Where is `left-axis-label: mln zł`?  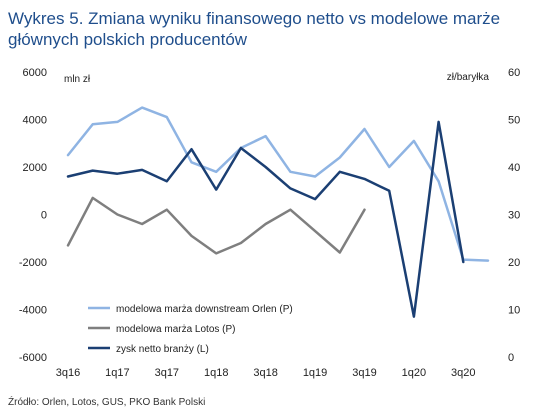 left-axis-label: mln zł is located at coordinates (77, 79).